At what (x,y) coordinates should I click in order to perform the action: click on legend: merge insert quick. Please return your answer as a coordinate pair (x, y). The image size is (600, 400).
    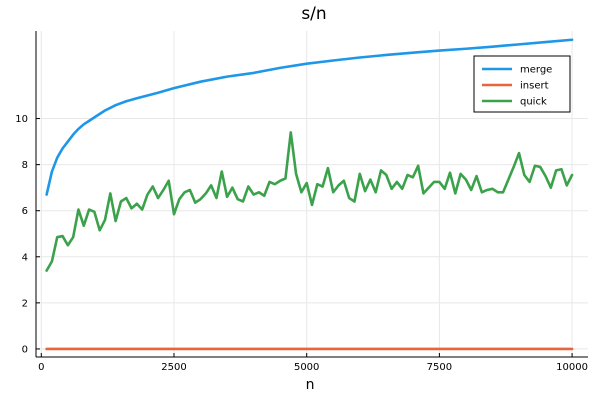
    Looking at the image, I should click on (522, 84).